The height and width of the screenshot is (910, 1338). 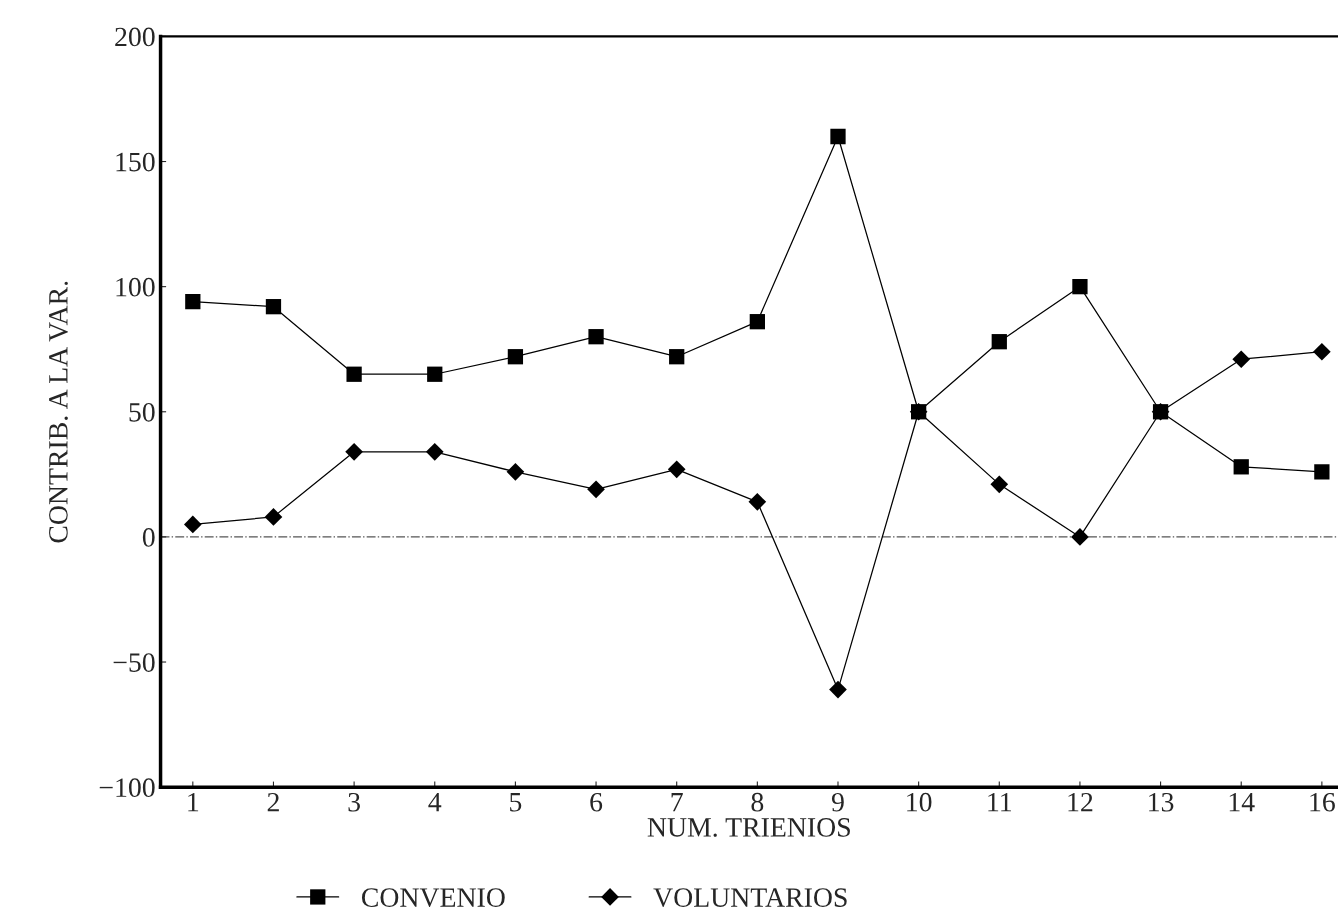 What do you see at coordinates (516, 802) in the screenshot?
I see `x-tick-label: 5` at bounding box center [516, 802].